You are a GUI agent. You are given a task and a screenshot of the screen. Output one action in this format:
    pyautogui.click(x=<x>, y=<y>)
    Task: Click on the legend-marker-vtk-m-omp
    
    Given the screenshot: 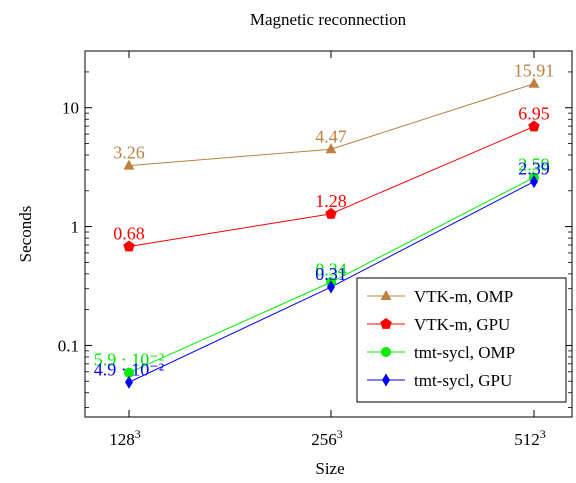 What is the action you would take?
    pyautogui.click(x=386, y=295)
    